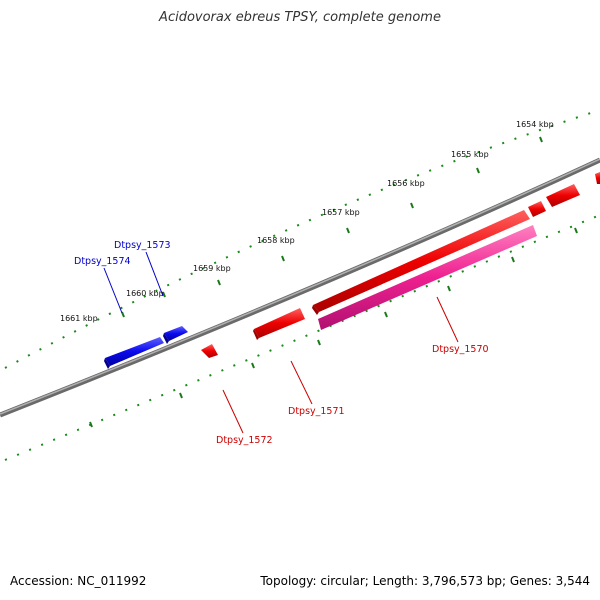 The image size is (600, 600). What do you see at coordinates (341, 212) in the screenshot?
I see `scale-label-1657: 1657 kbp` at bounding box center [341, 212].